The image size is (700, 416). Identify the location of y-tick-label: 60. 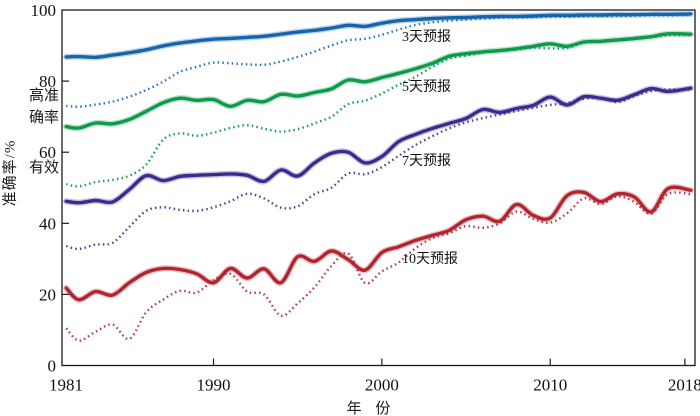
(47, 152).